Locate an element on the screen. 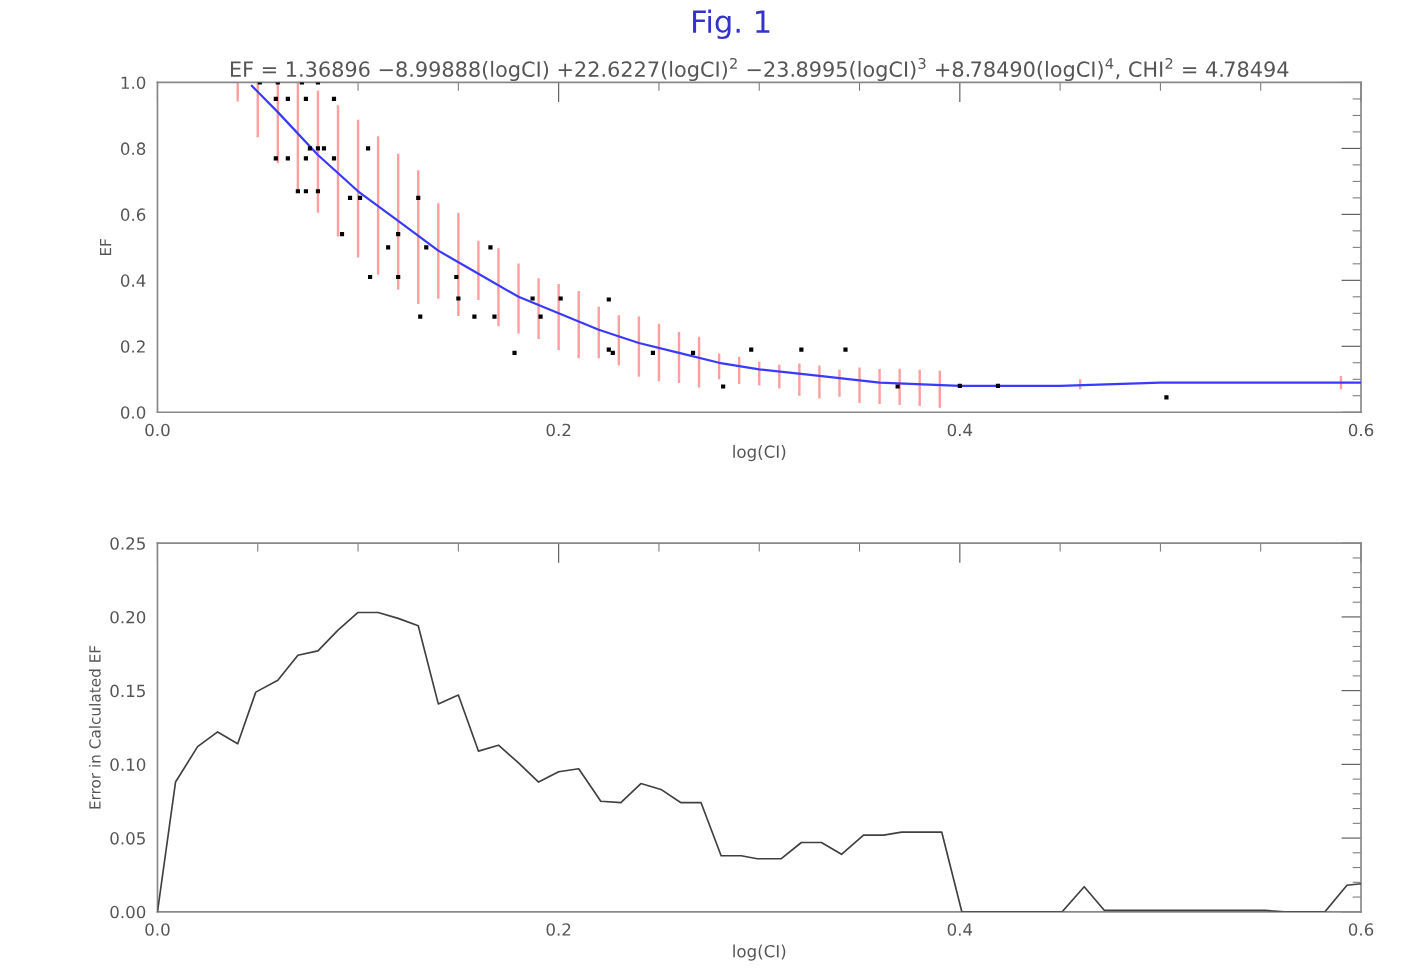 The width and height of the screenshot is (1406, 970). y-tick-label: 0.05 is located at coordinates (127, 838).